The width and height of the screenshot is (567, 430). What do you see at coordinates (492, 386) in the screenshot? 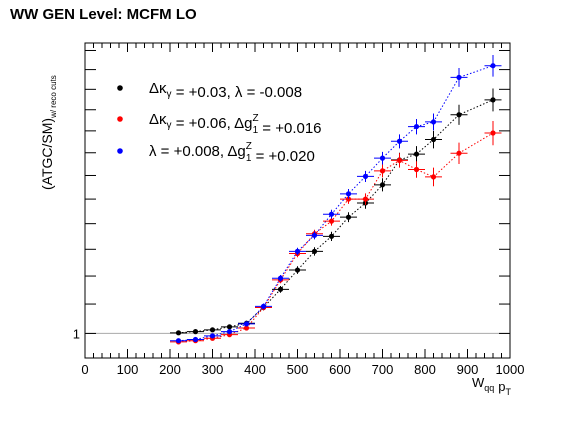
I see `x-axis-label: Wqq pT` at bounding box center [492, 386].